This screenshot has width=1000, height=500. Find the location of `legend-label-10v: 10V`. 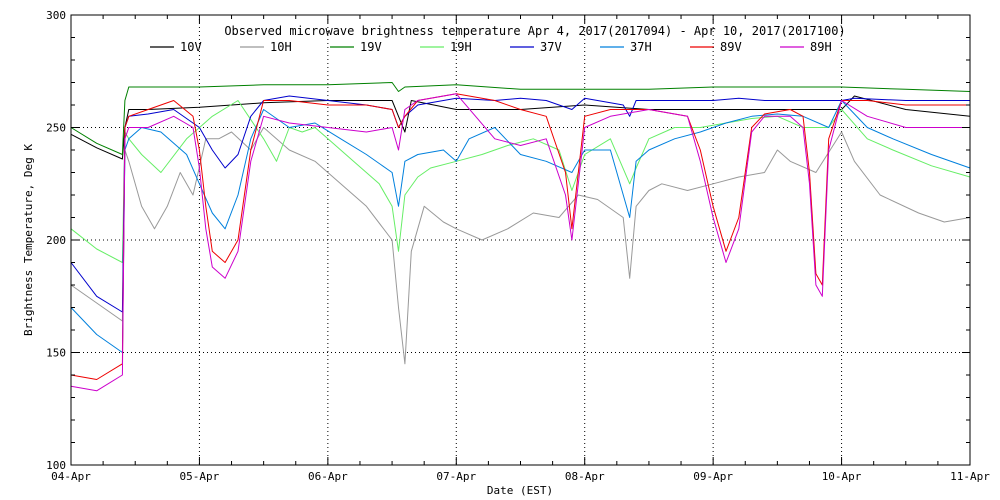

legend-label-10v: 10V is located at coordinates (191, 47).